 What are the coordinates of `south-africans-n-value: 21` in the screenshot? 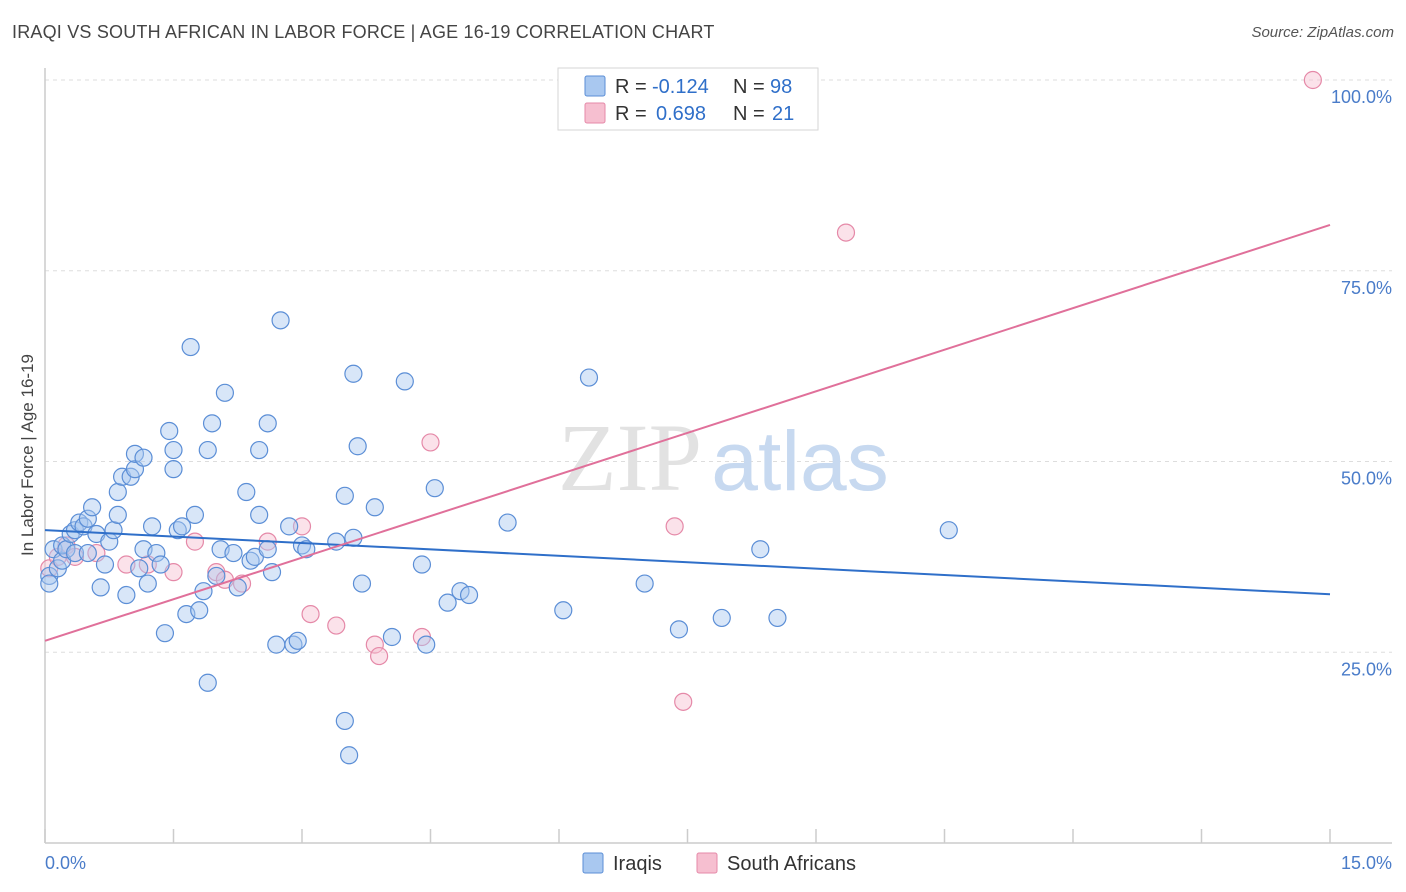 It's located at (783, 114).